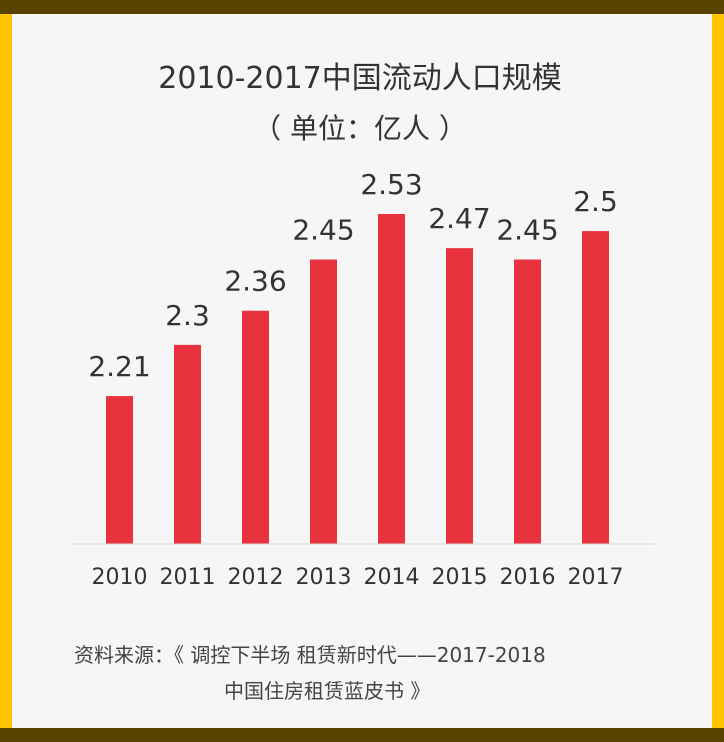 The height and width of the screenshot is (742, 724). I want to click on bar-2012, so click(255, 427).